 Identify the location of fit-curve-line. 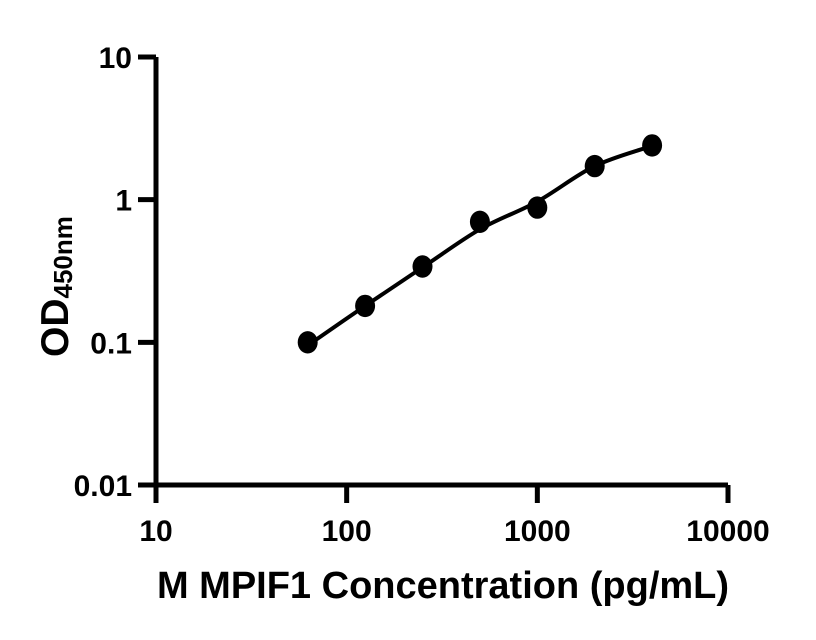
(480, 245).